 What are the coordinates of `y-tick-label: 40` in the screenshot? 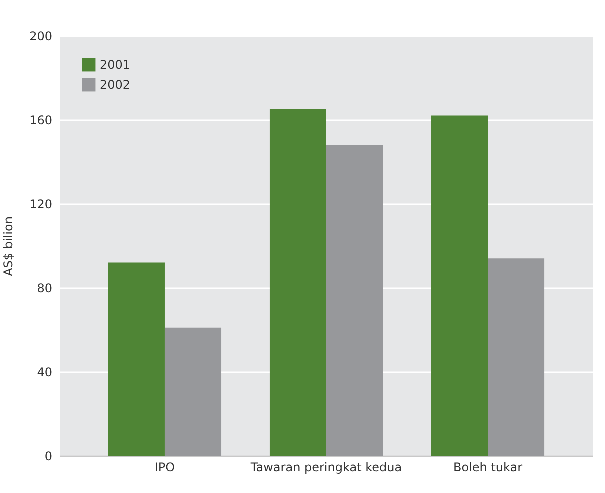 It's located at (44, 373).